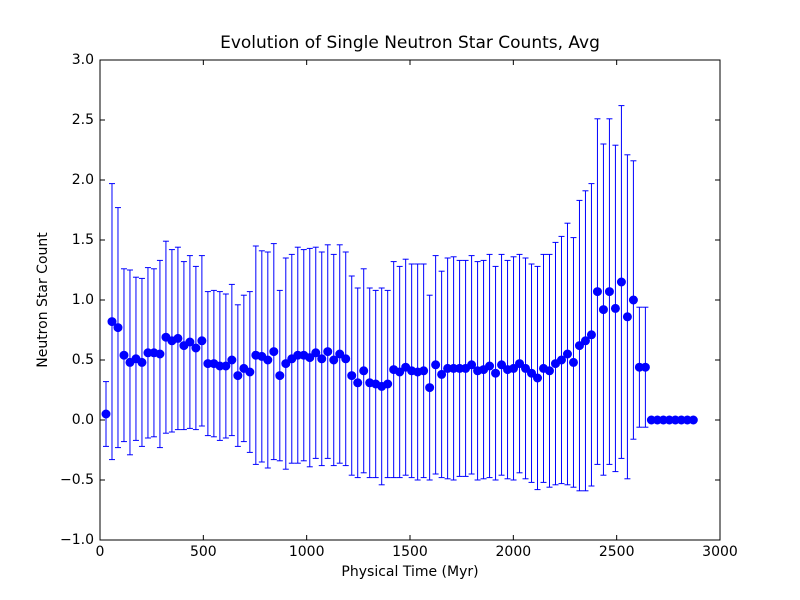  Describe the element at coordinates (410, 552) in the screenshot. I see `x-tick-label: 1500` at that location.